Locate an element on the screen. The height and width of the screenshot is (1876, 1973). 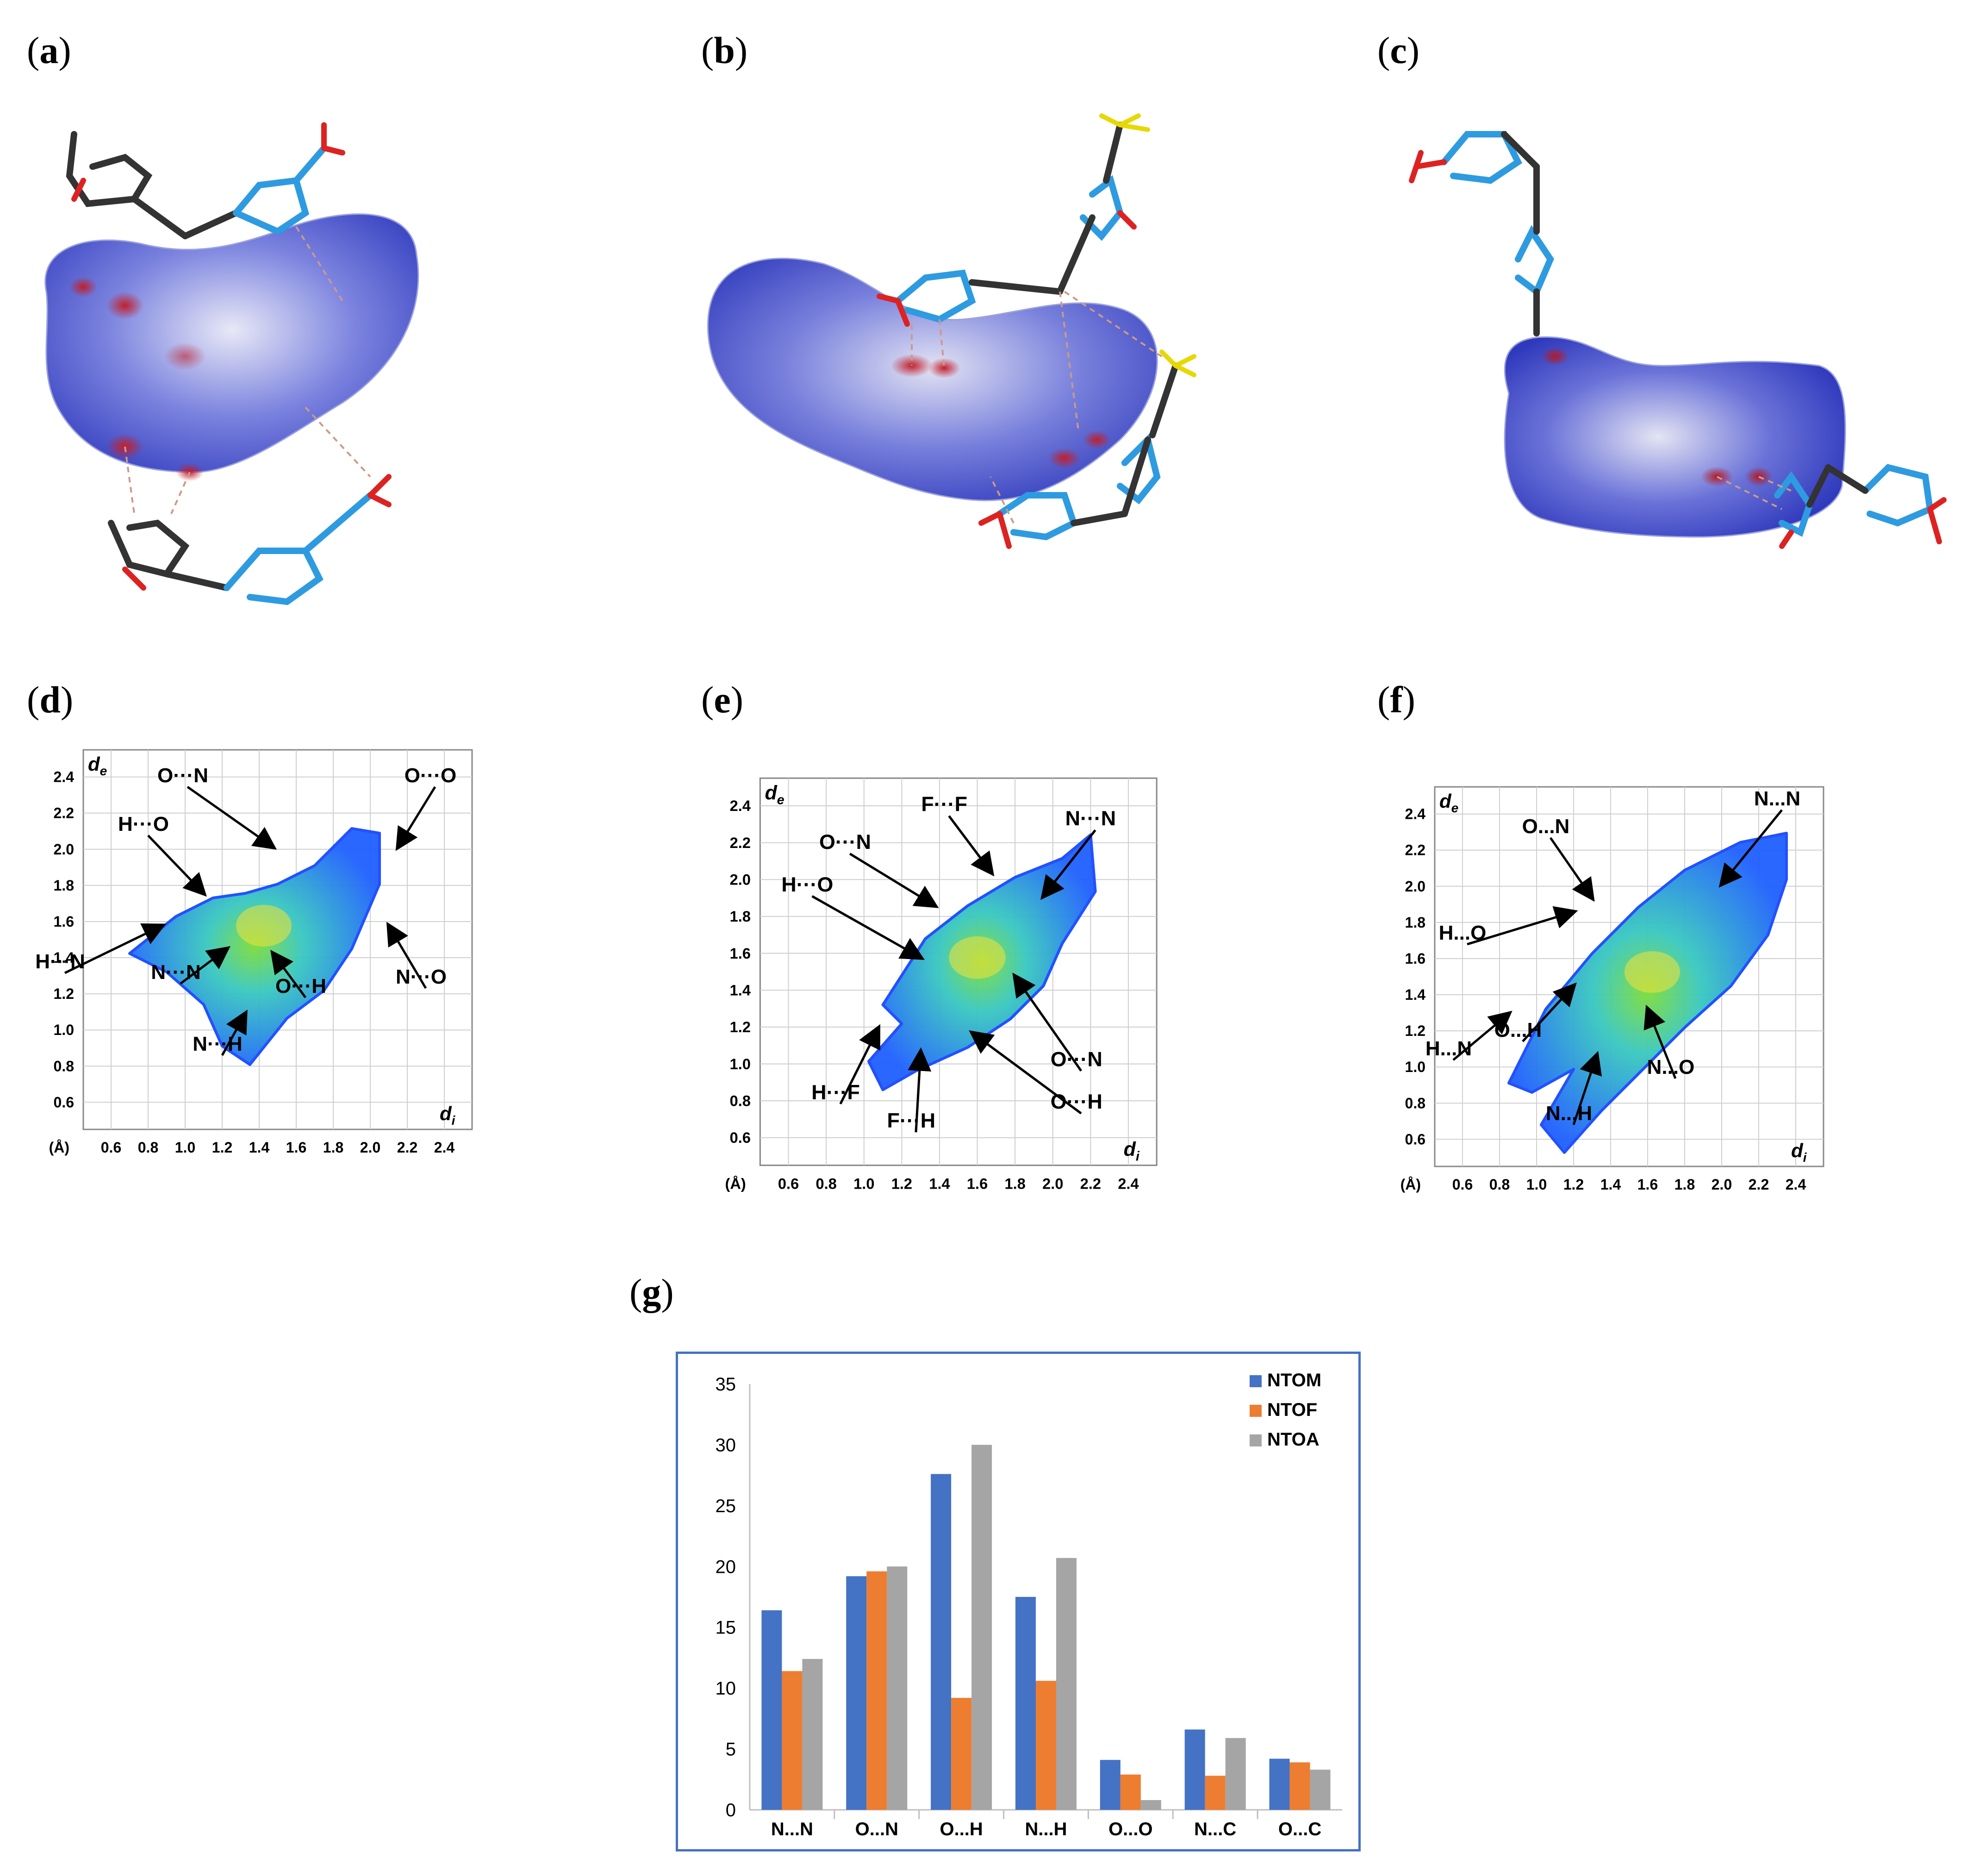
contact-annotation: O...N is located at coordinates (1546, 826).